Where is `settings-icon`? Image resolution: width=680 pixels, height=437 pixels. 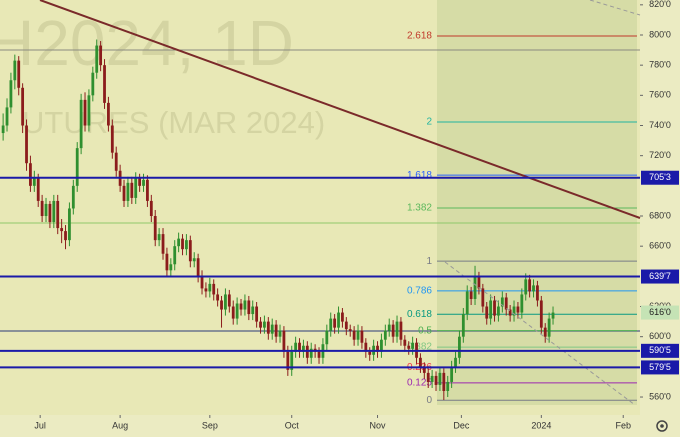
settings-icon is located at coordinates (662, 426).